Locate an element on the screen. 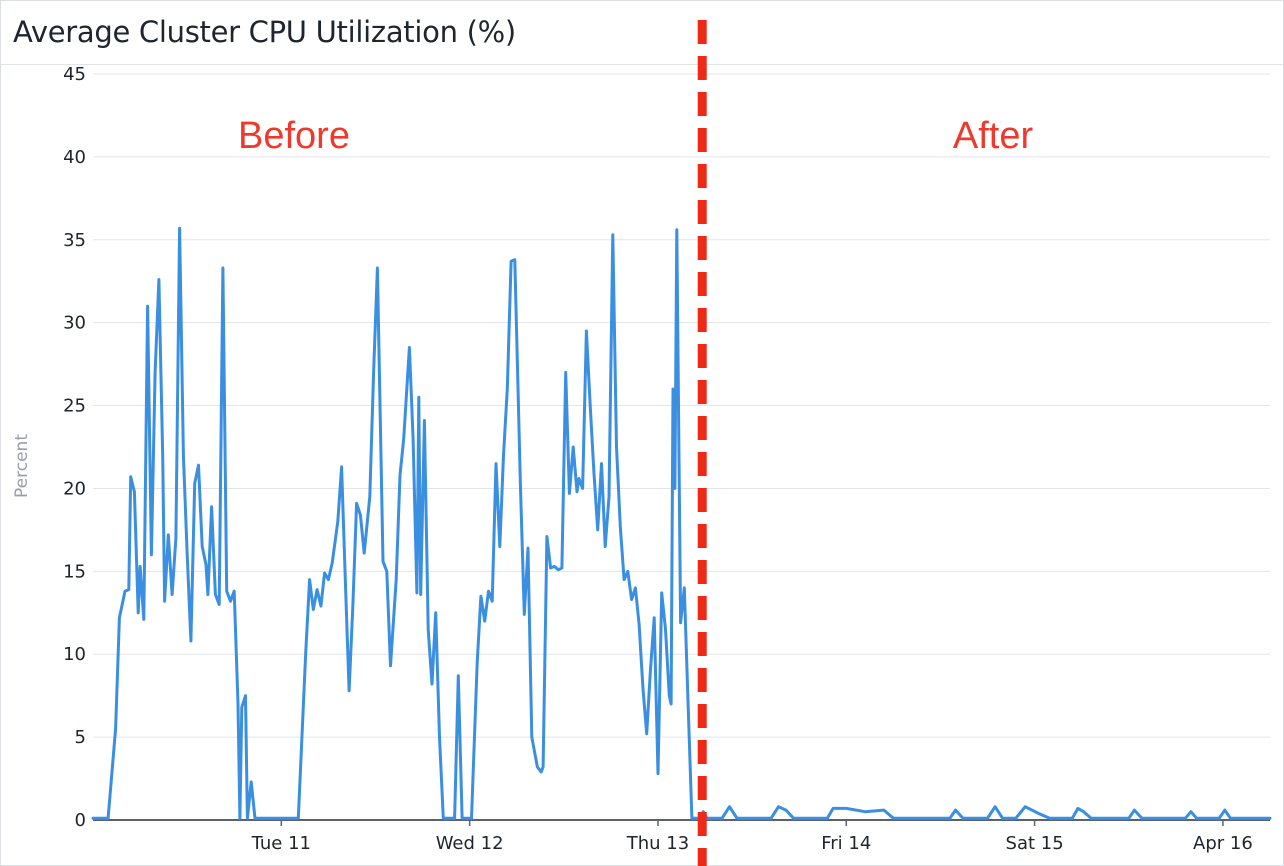  annotation-after: After is located at coordinates (993, 136).